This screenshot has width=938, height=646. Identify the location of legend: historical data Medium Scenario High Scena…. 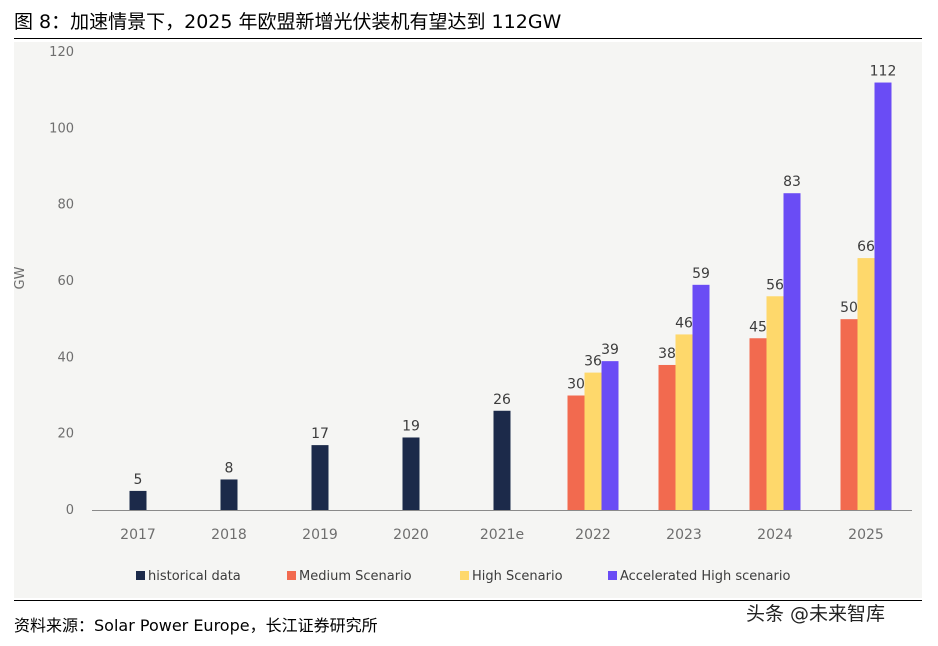
(463, 576).